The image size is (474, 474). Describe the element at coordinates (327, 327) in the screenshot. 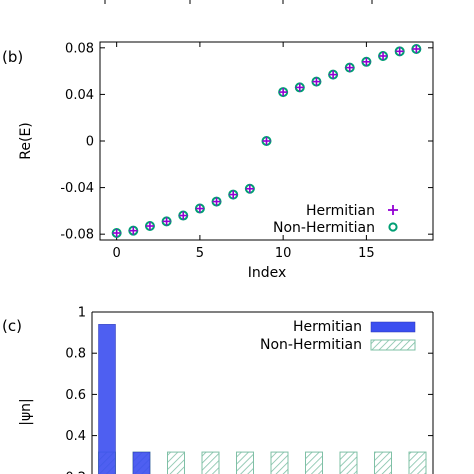

I see `legend-c-hermitian-label: Hermitian` at that location.